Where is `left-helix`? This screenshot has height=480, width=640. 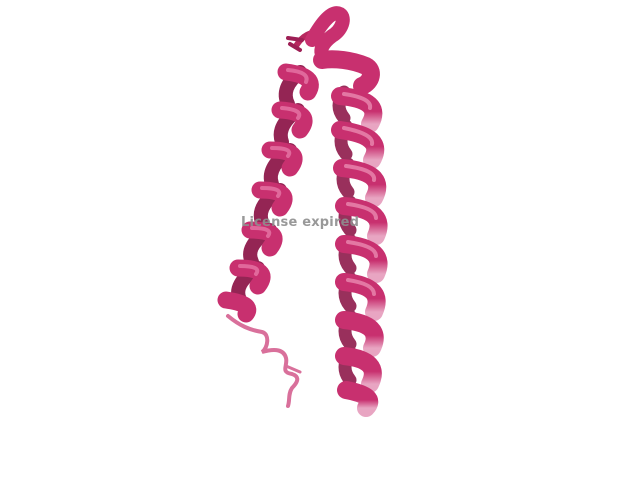 left-helix is located at coordinates (268, 235).